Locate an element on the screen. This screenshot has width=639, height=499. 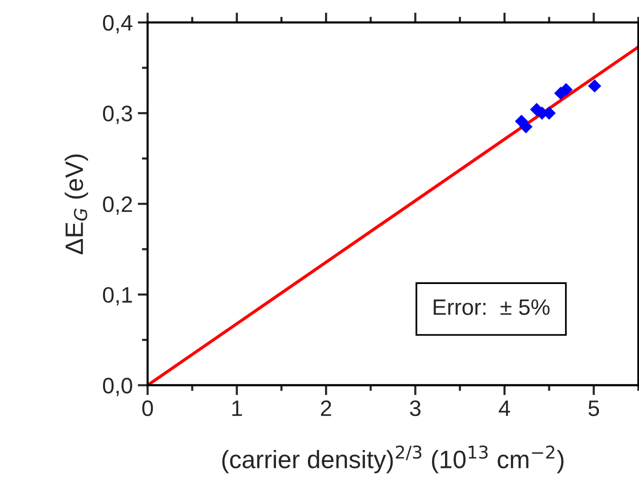
x-tick-label: 5 is located at coordinates (593, 408).